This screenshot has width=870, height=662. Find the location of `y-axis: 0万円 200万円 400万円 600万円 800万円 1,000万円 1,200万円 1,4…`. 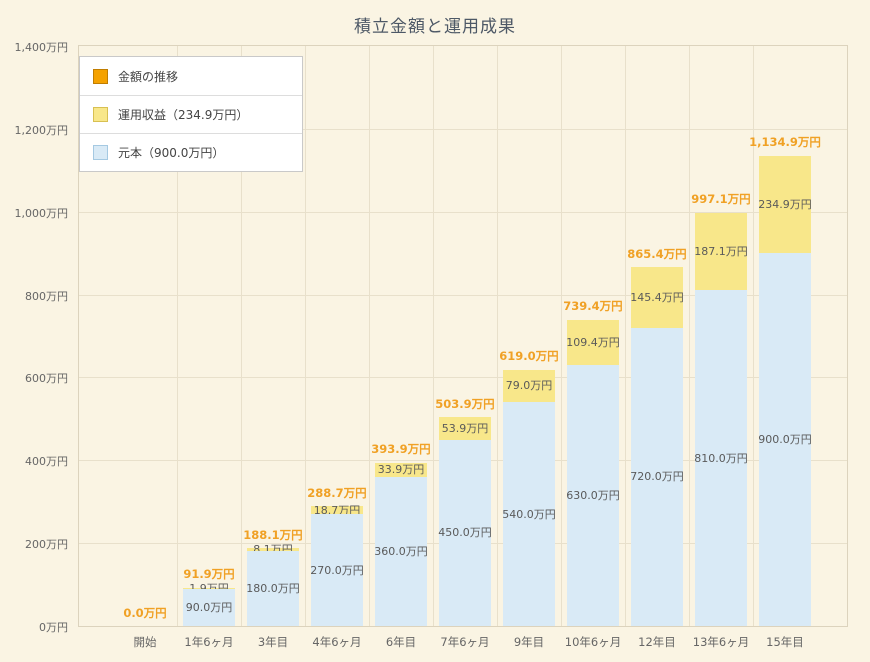

y-axis: 0万円 200万円 400万円 600万円 800万円 1,000万円 1,200万円 1,4… is located at coordinates (37, 337).